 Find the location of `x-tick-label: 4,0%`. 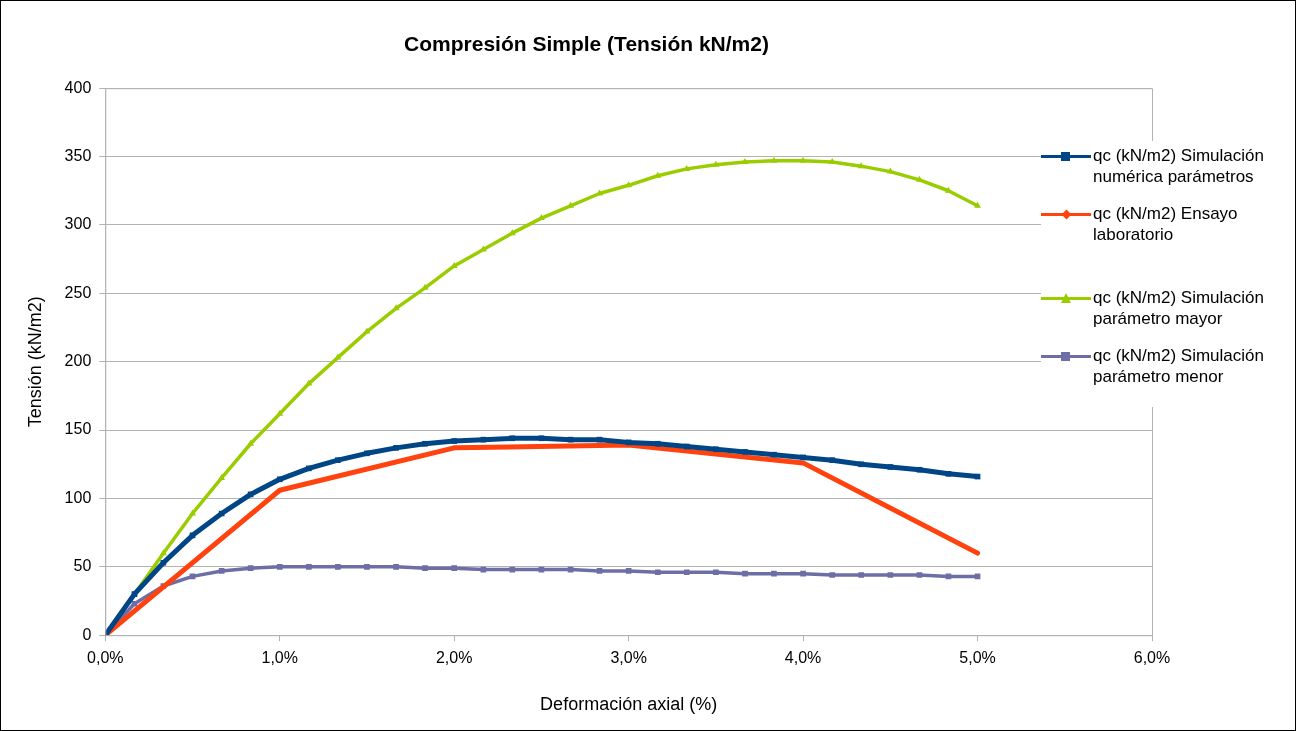

x-tick-label: 4,0% is located at coordinates (803, 658).